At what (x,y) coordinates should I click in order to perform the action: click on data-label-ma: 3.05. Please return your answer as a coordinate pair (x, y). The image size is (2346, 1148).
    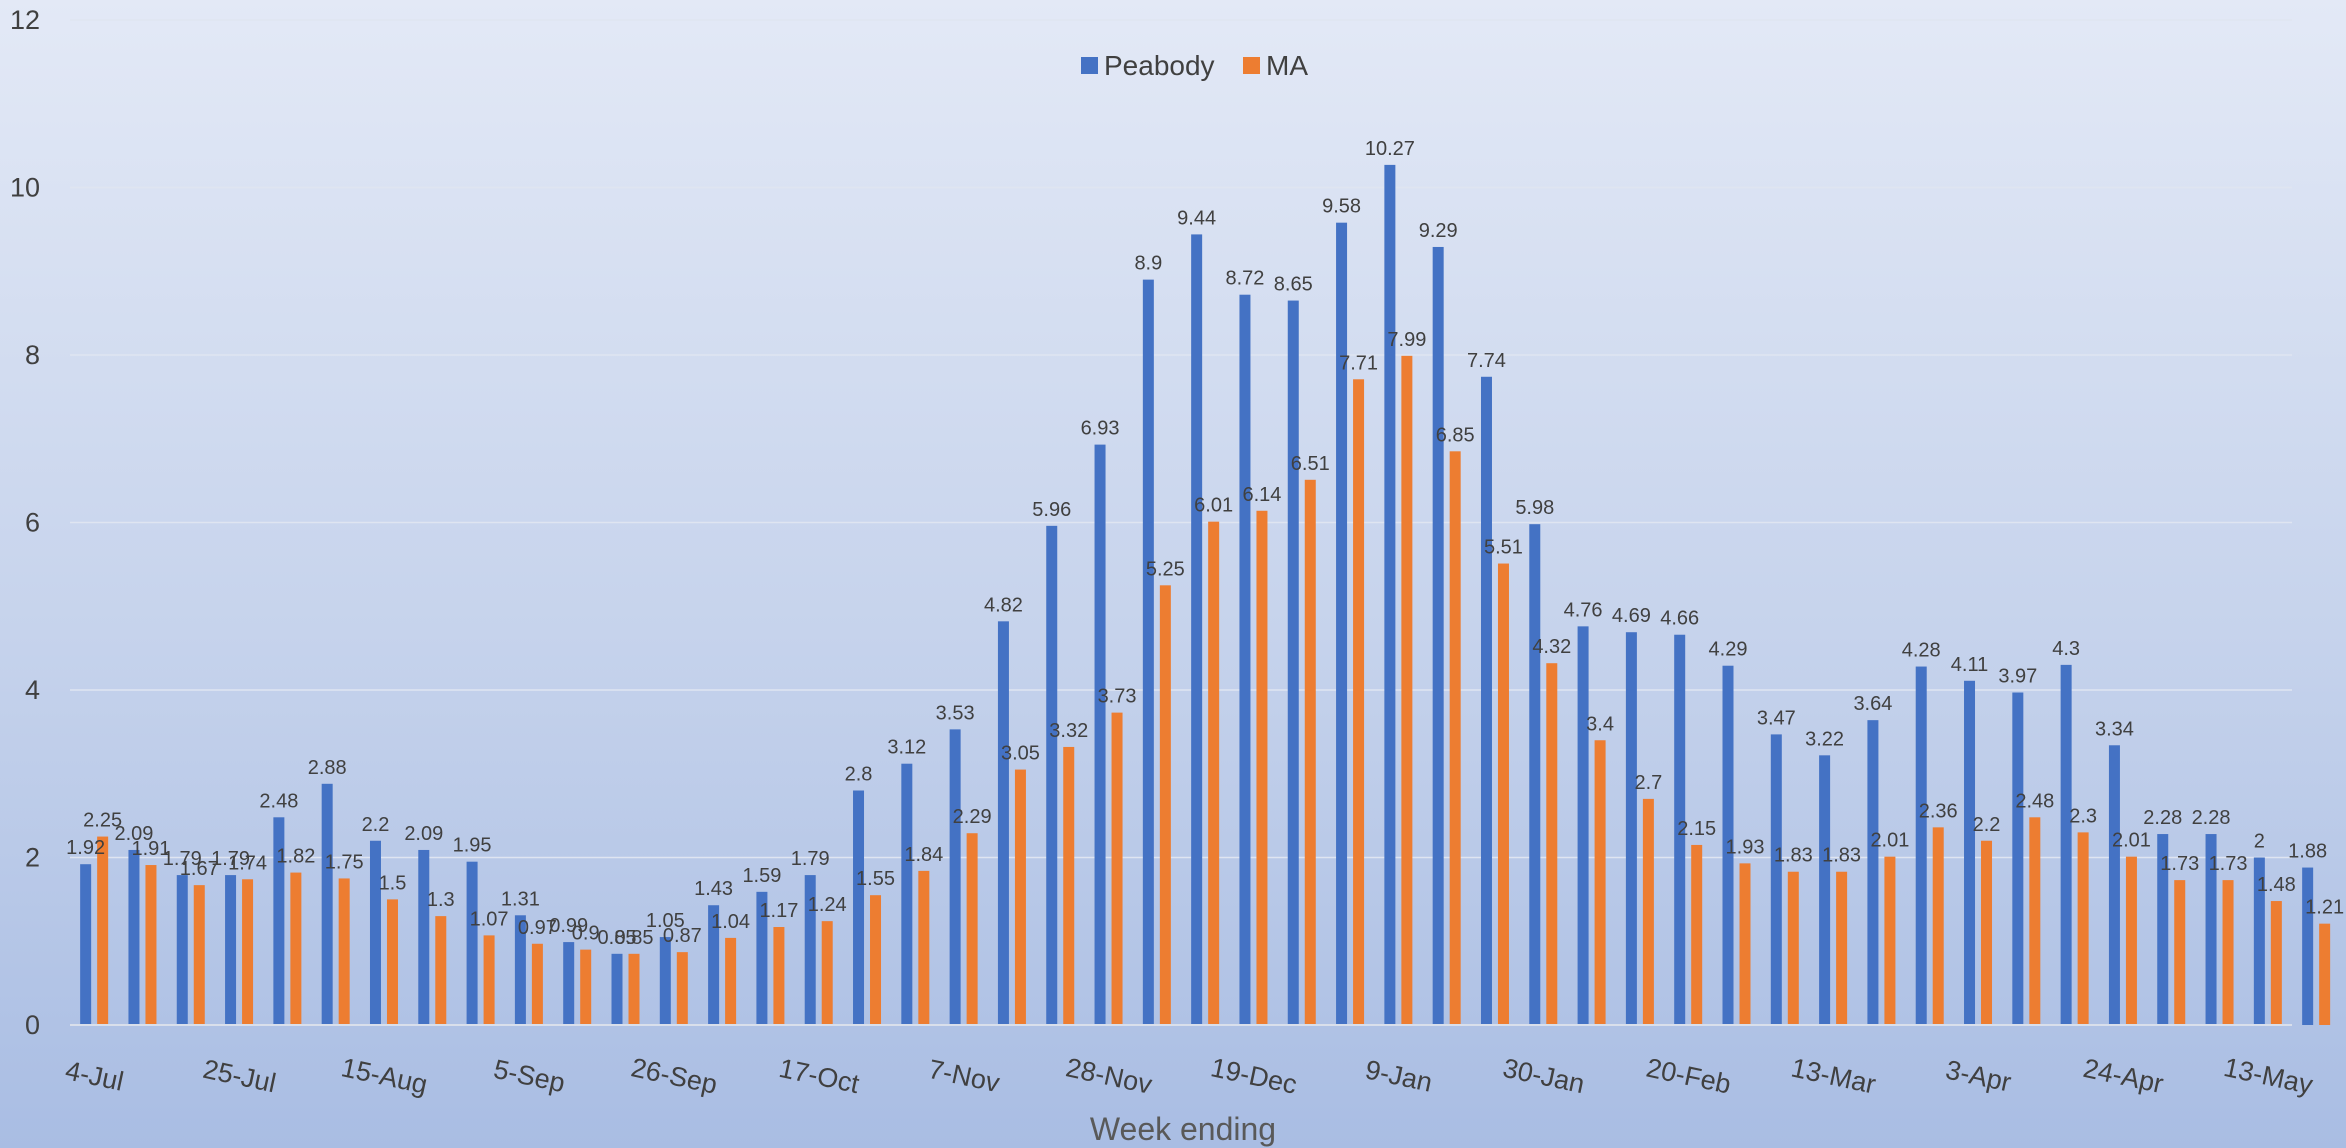
    Looking at the image, I should click on (1020, 754).